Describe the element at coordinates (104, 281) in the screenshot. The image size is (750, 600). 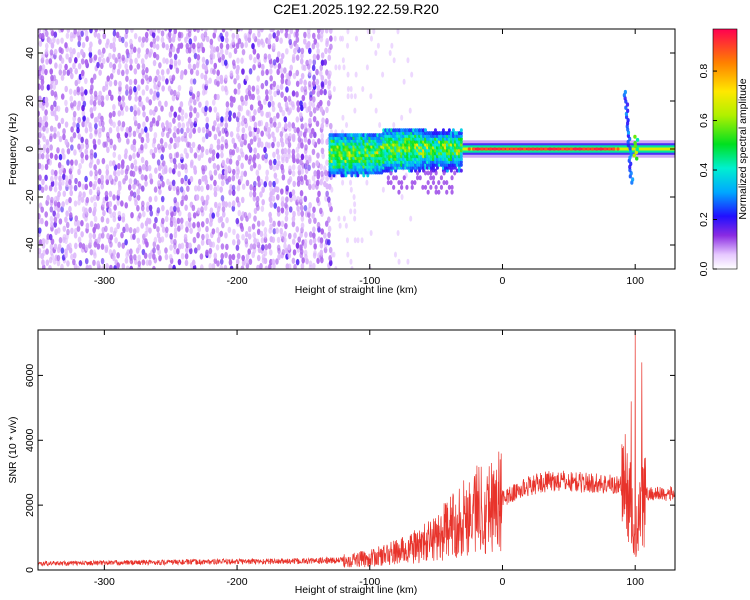
I see `x-tick-label: -300` at that location.